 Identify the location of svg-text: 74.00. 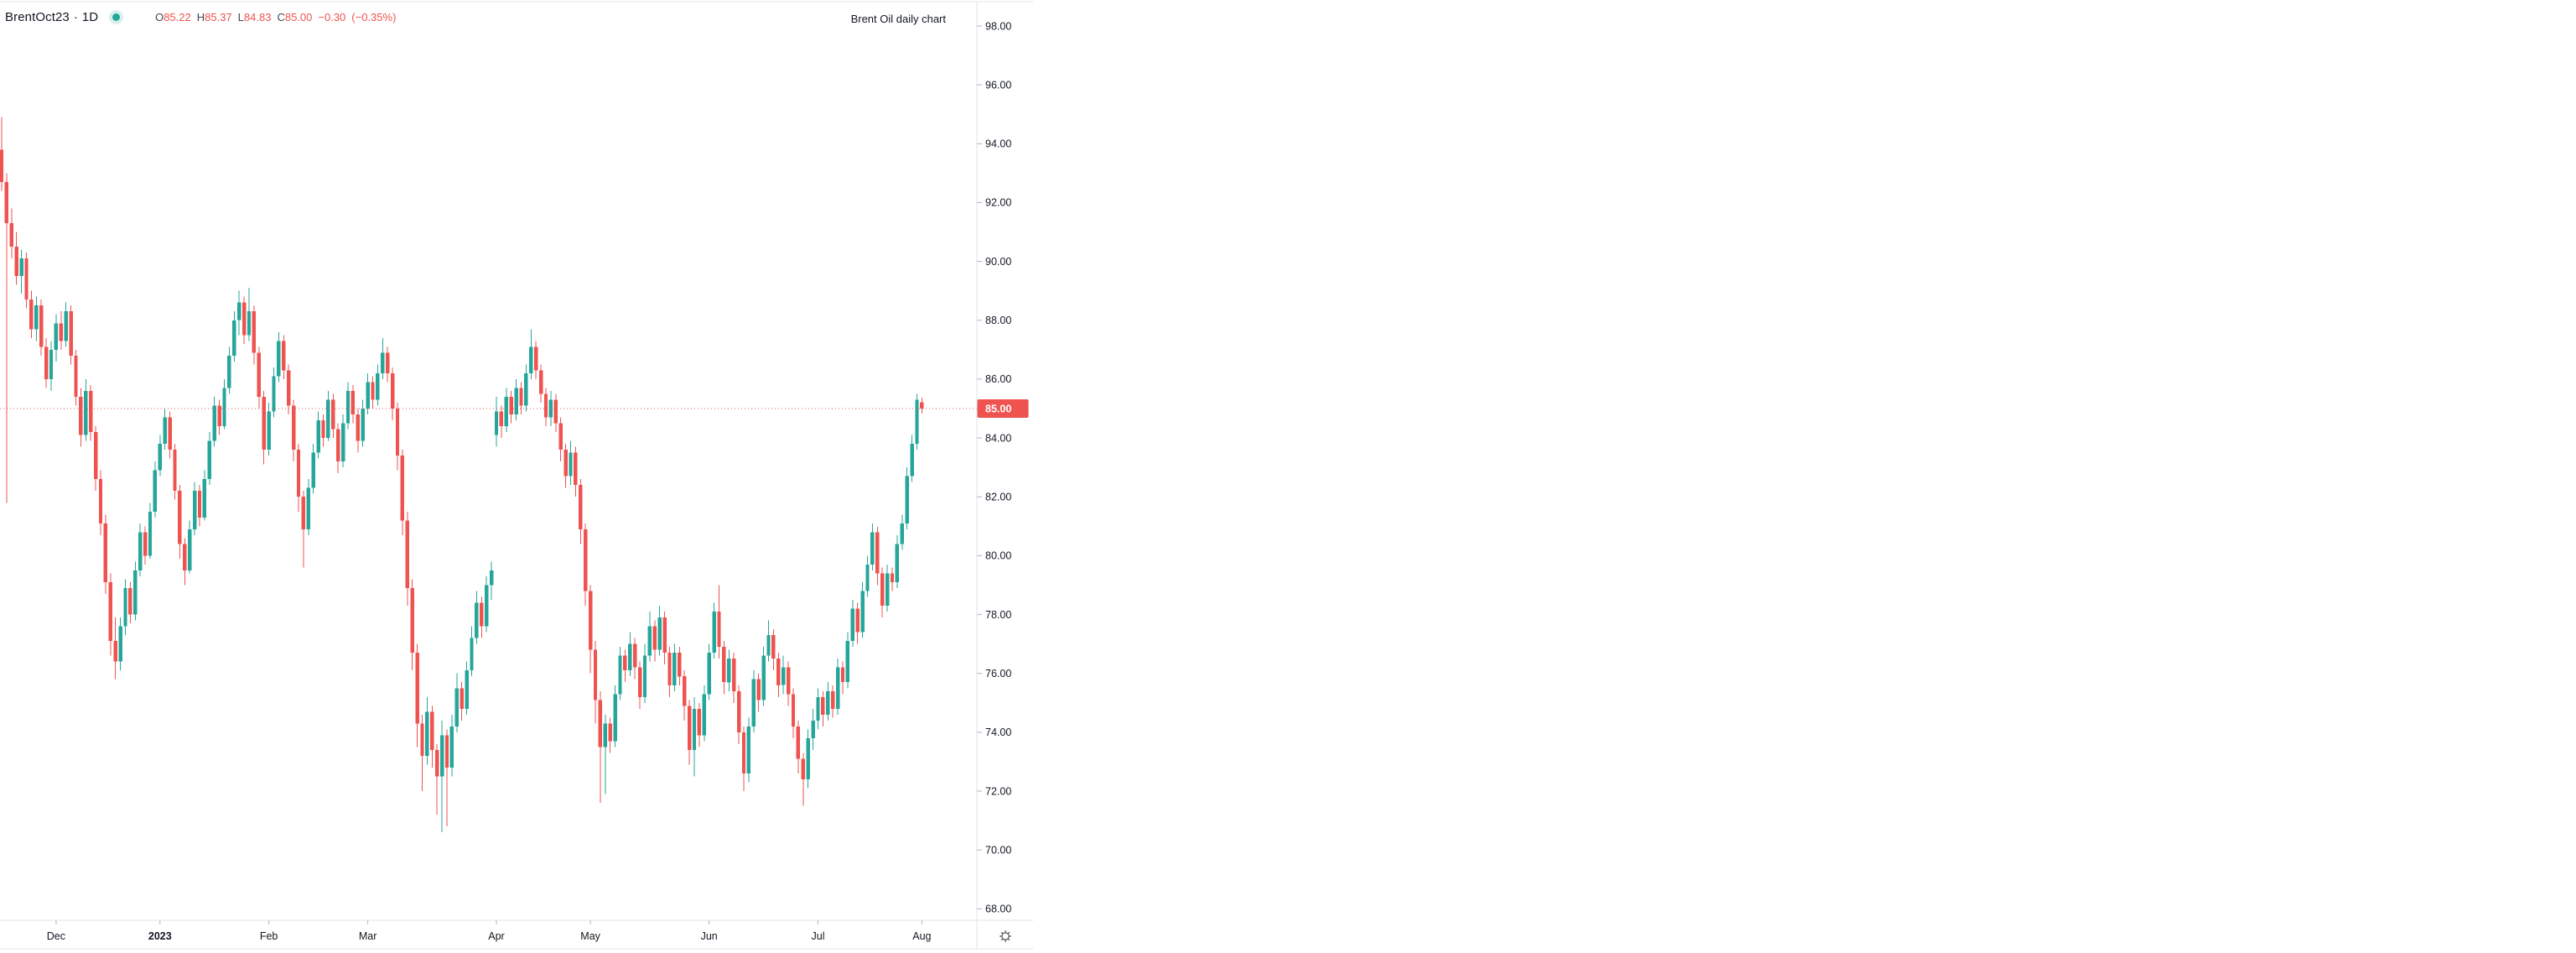
(998, 732).